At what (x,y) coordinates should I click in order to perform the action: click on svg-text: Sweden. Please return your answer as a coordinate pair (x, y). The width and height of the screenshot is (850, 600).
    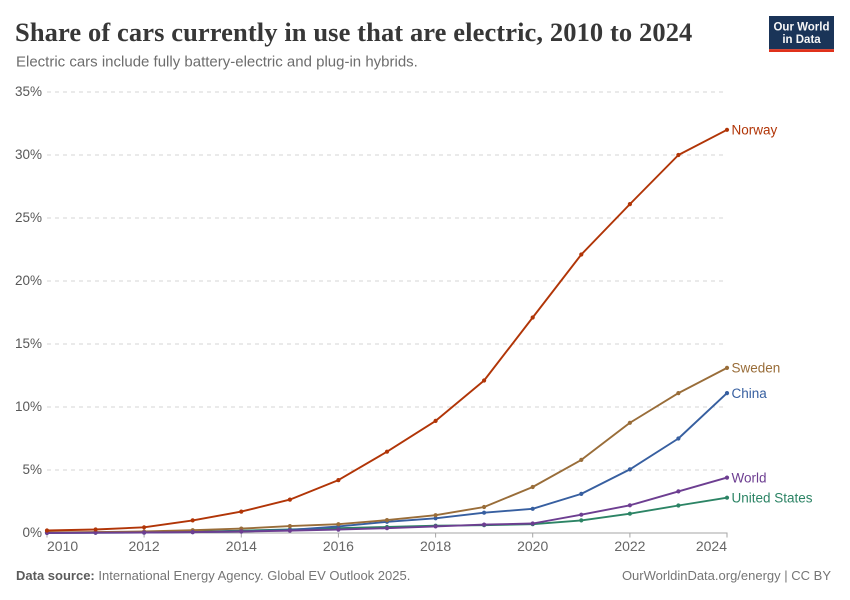
    Looking at the image, I should click on (756, 368).